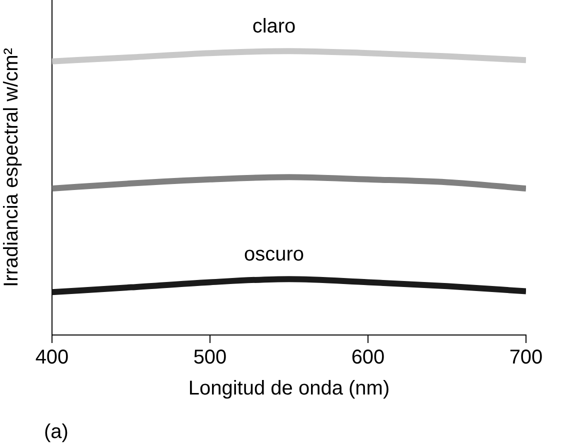 This screenshot has height=445, width=564. I want to click on y-axis-title: Irradiancia espectral w/cm², so click(11, 167).